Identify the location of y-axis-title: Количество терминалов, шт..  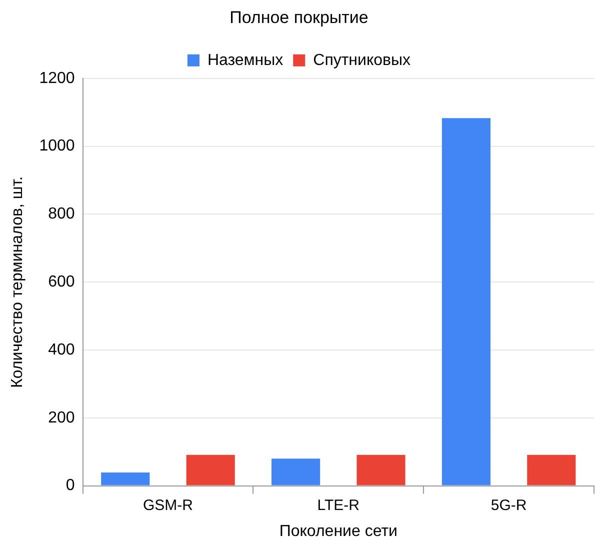
(17, 282).